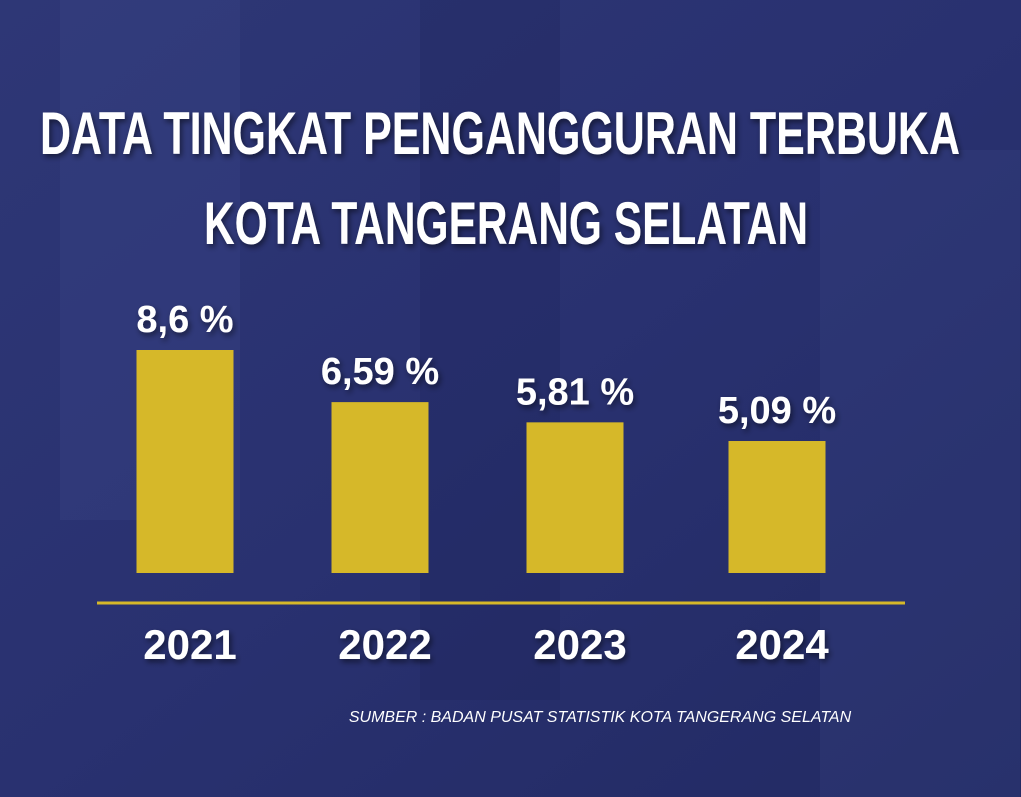 The width and height of the screenshot is (1021, 797). What do you see at coordinates (575, 392) in the screenshot?
I see `value-label: 5,81 %` at bounding box center [575, 392].